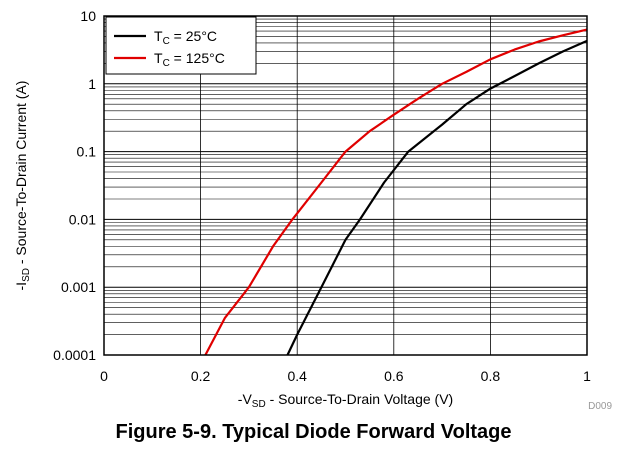 The image size is (627, 470). Describe the element at coordinates (92, 84) in the screenshot. I see `y-tick-label: 1` at that location.